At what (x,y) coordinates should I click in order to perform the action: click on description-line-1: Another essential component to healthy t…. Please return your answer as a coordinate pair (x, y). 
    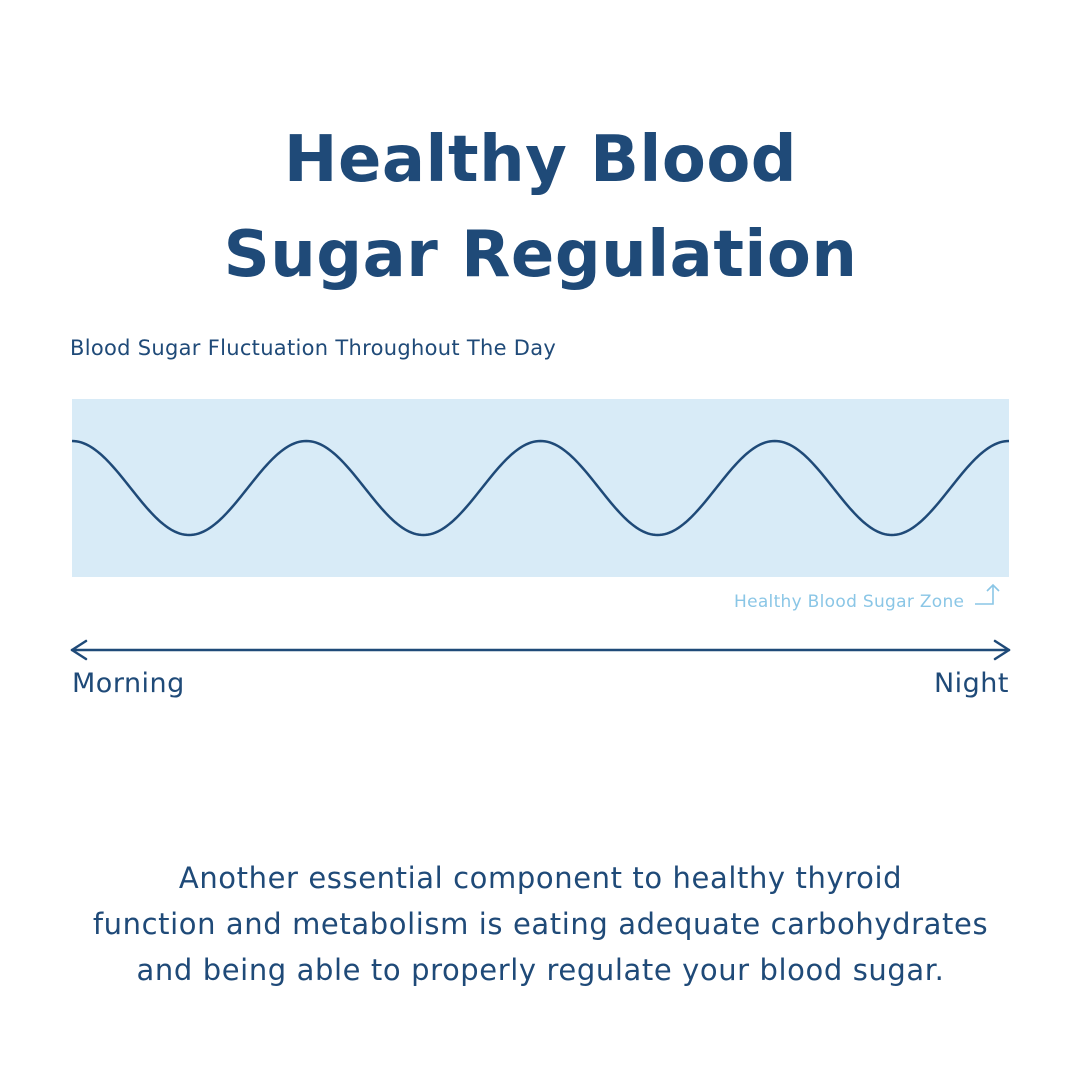
    Looking at the image, I should click on (540, 878).